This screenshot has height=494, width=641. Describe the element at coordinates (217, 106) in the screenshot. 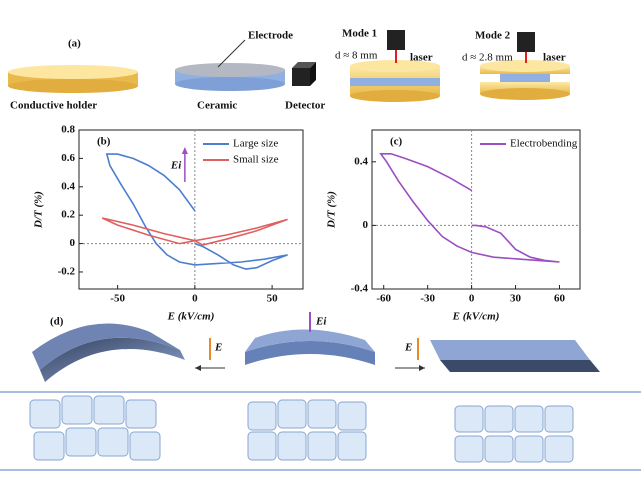

I see `ceramic-label: Ceramic` at that location.